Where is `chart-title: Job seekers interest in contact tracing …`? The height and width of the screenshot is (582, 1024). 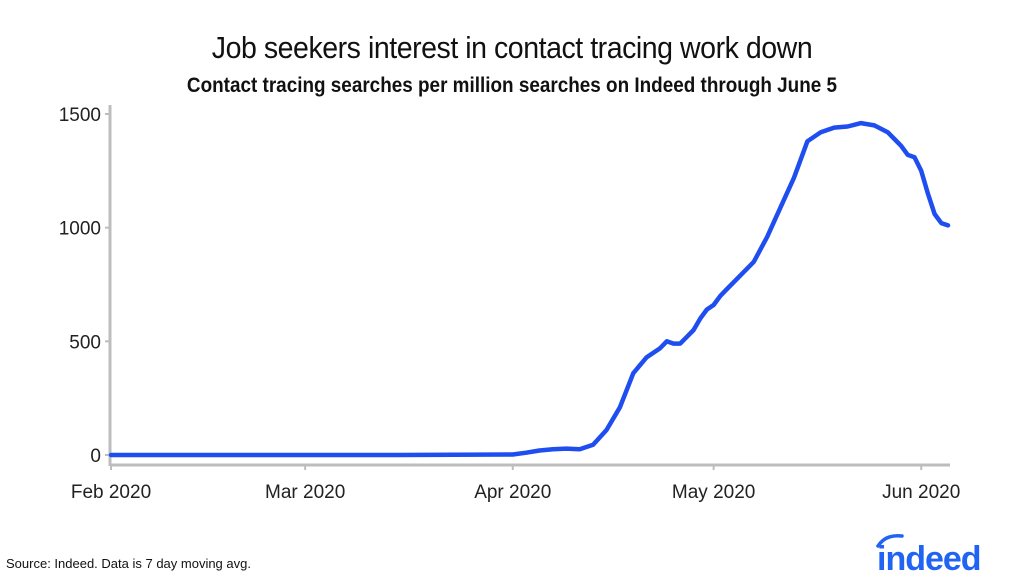 chart-title: Job seekers interest in contact tracing … is located at coordinates (512, 47).